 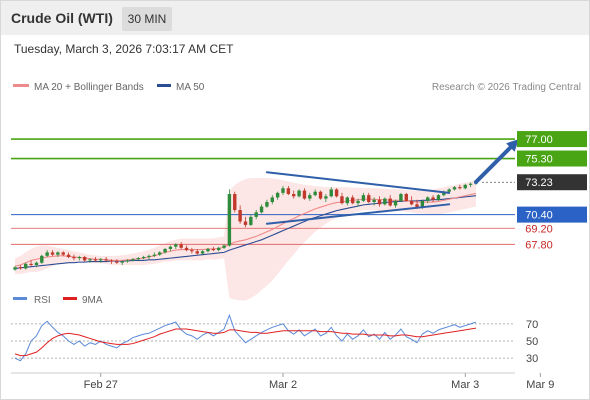 I want to click on ma50-legend-swatch, so click(x=164, y=85).